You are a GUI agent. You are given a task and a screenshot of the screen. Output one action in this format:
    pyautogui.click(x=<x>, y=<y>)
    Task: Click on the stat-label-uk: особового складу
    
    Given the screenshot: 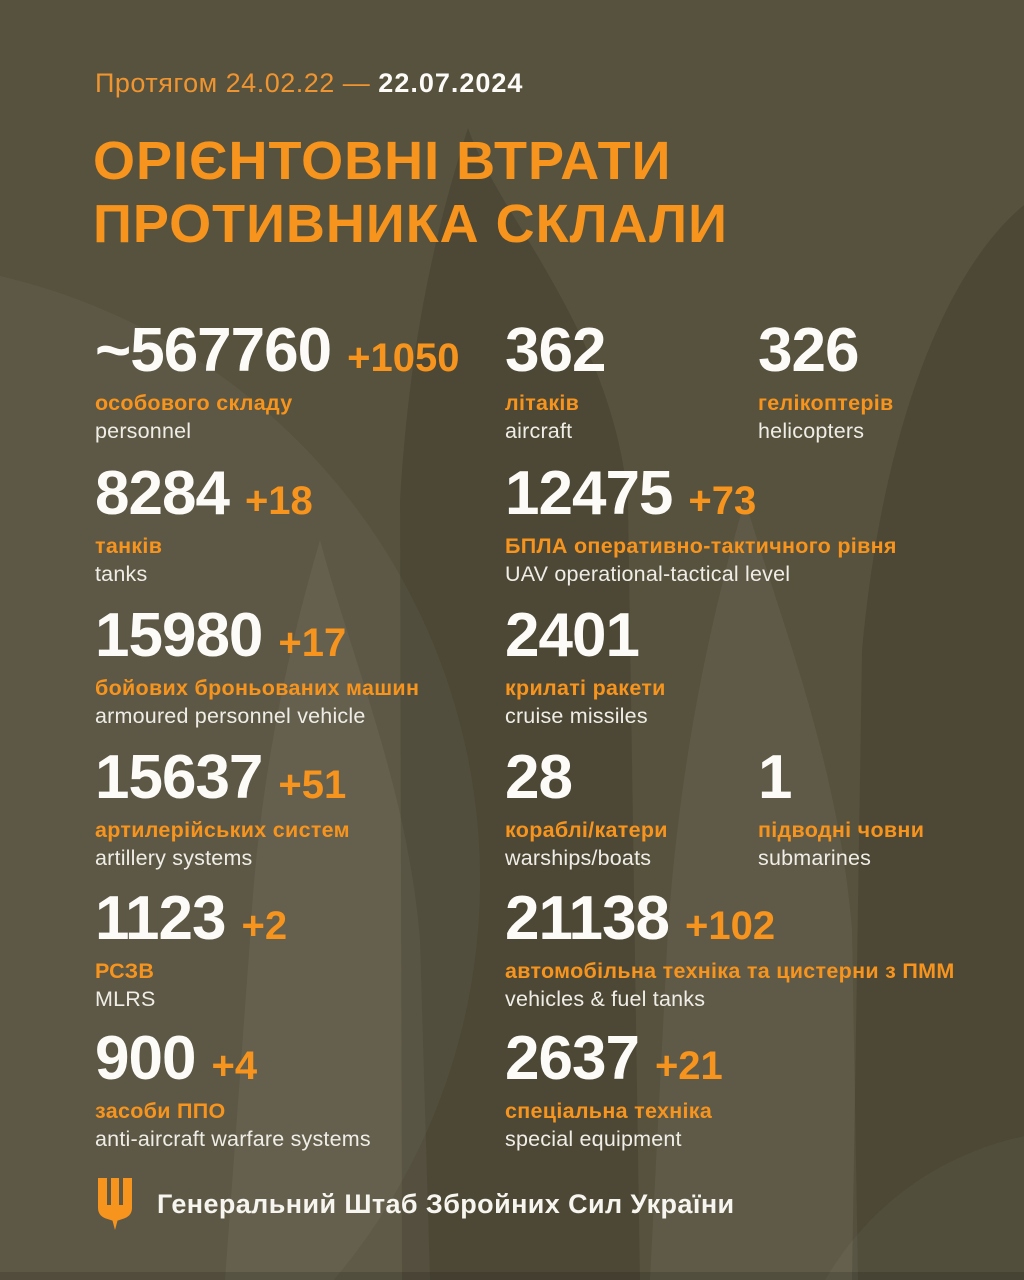 What is the action you would take?
    pyautogui.click(x=194, y=403)
    